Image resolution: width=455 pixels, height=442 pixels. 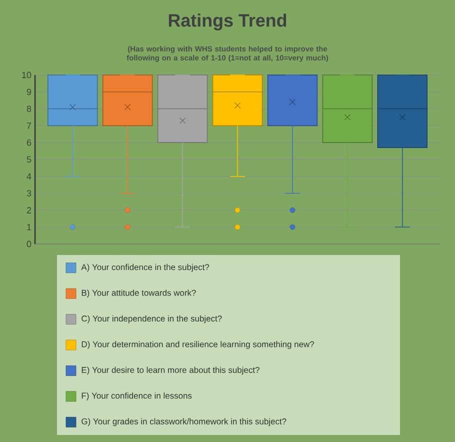 I want to click on y-tick-label: 6, so click(x=29, y=142).